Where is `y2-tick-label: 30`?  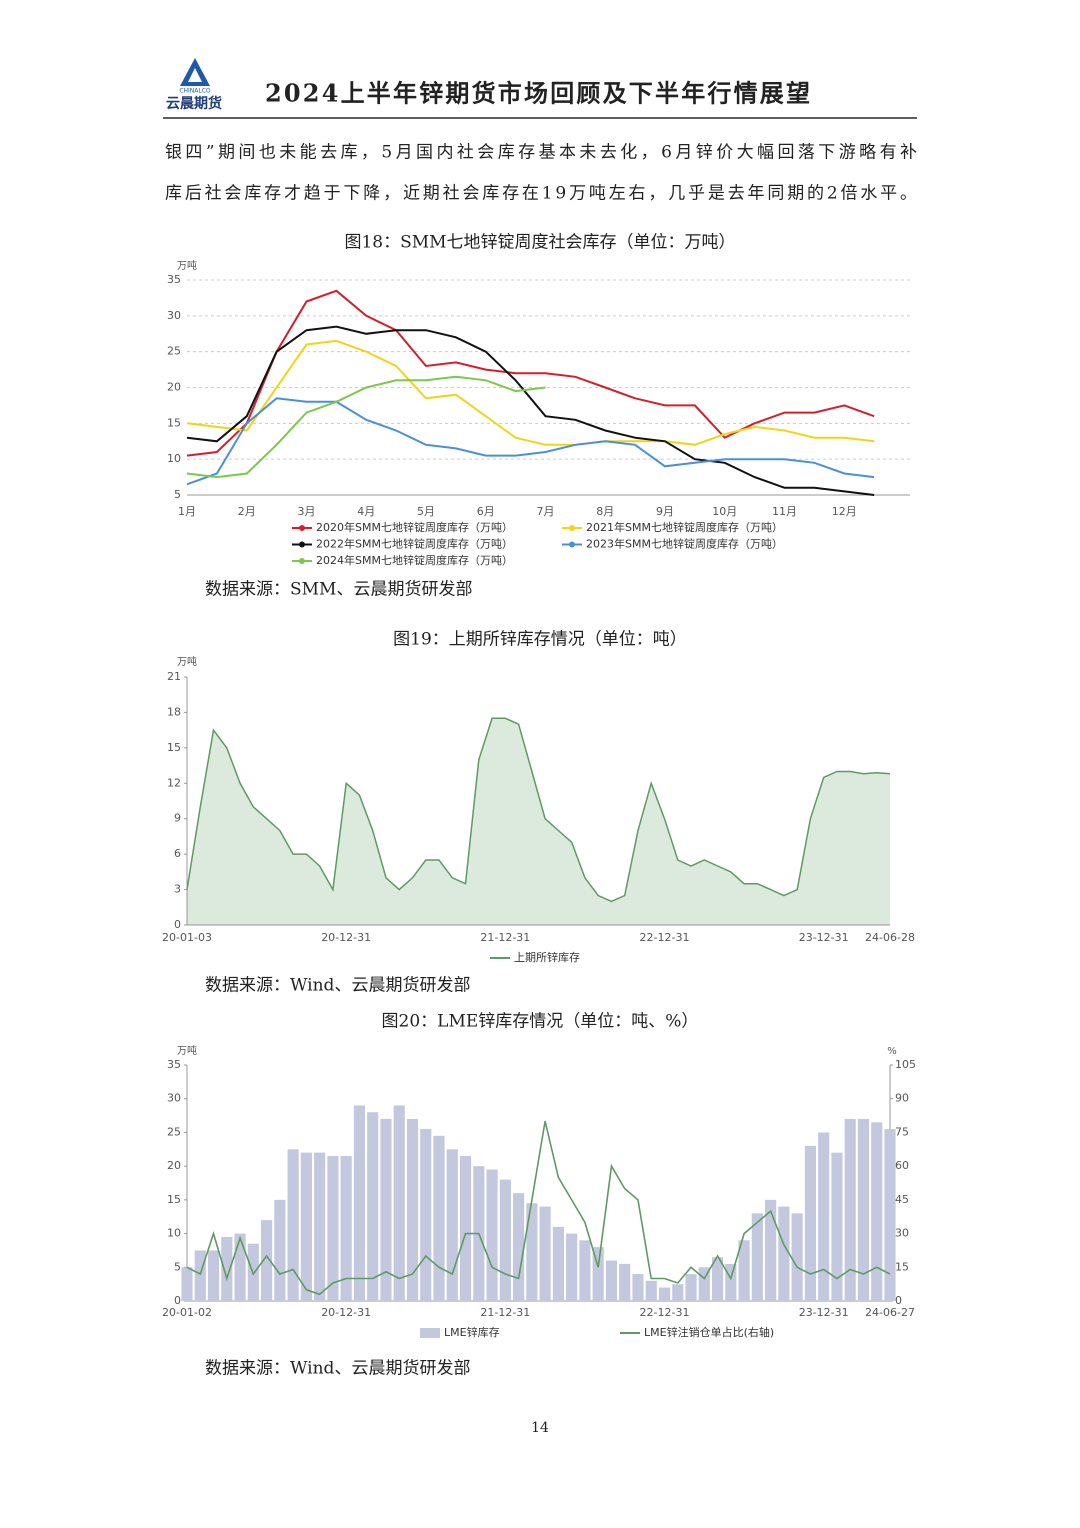 y2-tick-label: 30 is located at coordinates (902, 1233).